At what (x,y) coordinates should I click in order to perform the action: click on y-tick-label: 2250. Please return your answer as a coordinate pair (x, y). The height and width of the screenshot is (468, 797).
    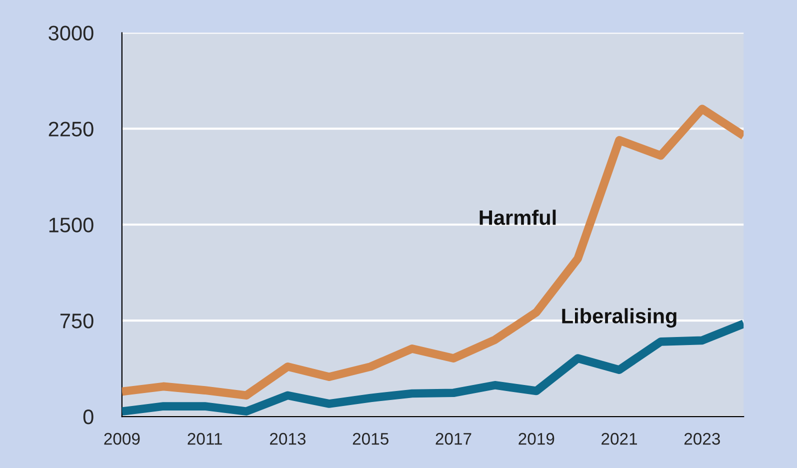
    Looking at the image, I should click on (71, 129).